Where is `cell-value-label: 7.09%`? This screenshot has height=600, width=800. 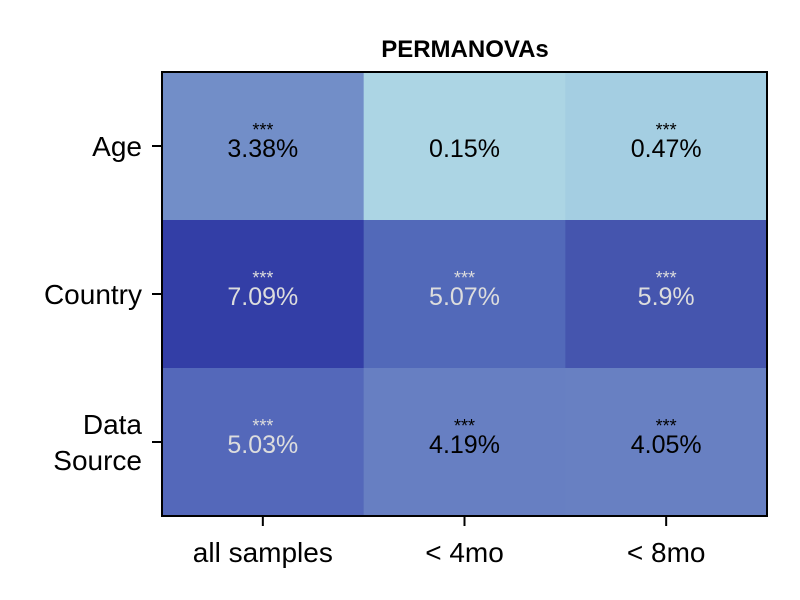 cell-value-label: 7.09% is located at coordinates (262, 297).